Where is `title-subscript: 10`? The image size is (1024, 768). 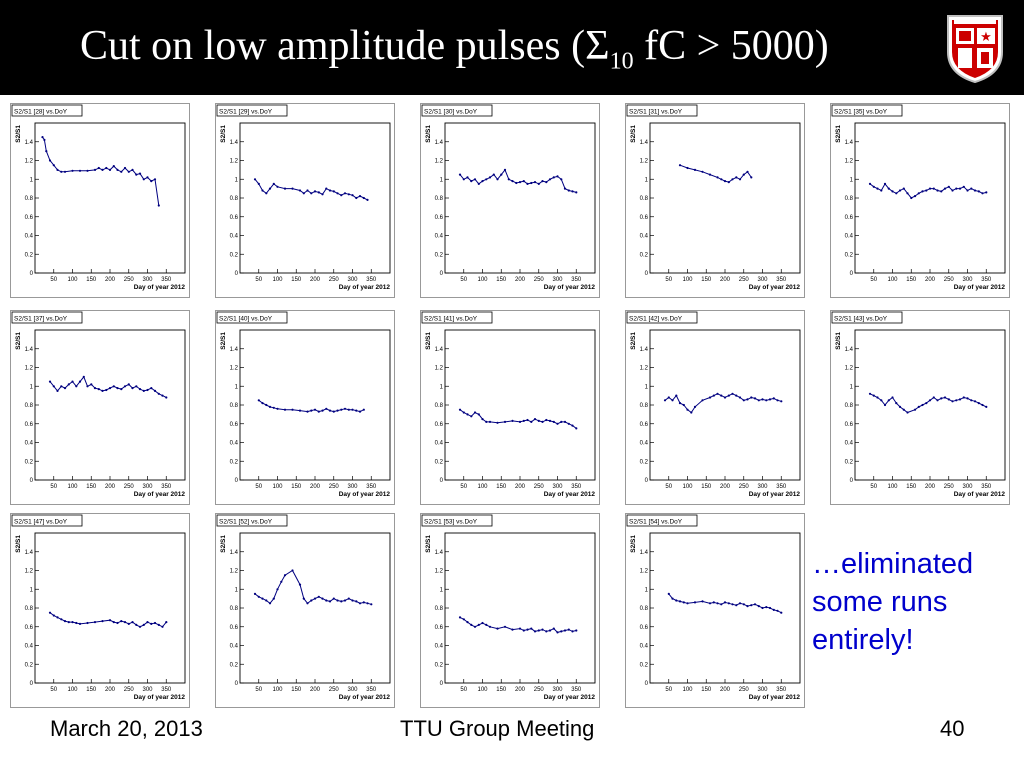 title-subscript: 10 is located at coordinates (621, 61).